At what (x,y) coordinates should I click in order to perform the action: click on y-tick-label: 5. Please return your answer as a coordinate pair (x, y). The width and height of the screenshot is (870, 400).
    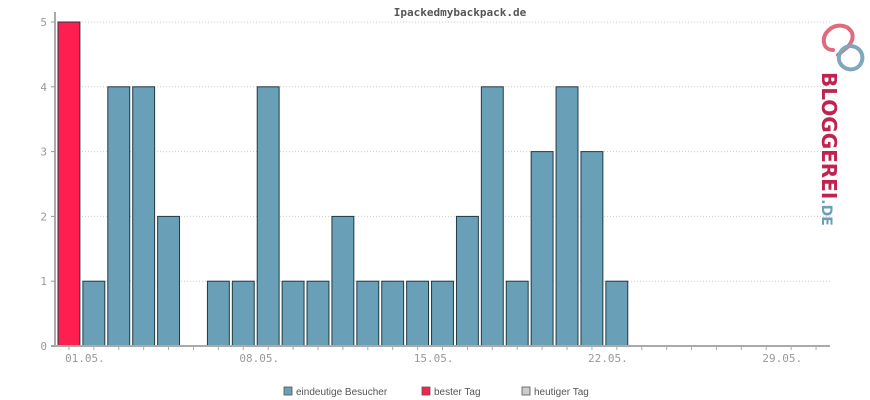
    Looking at the image, I should click on (43, 22).